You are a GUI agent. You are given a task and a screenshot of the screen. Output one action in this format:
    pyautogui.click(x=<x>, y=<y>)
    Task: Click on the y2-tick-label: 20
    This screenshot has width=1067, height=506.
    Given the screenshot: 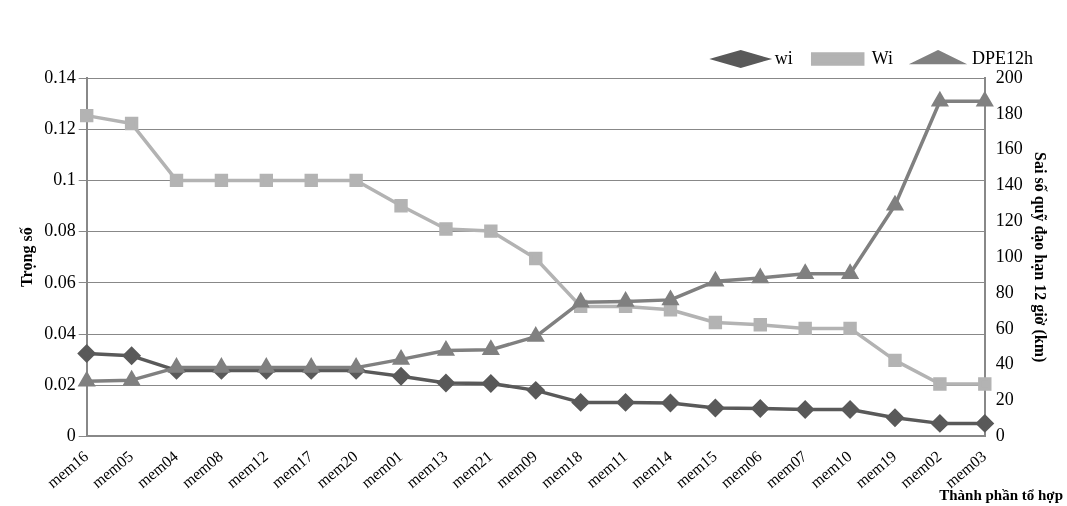 What is the action you would take?
    pyautogui.click(x=1004, y=399)
    